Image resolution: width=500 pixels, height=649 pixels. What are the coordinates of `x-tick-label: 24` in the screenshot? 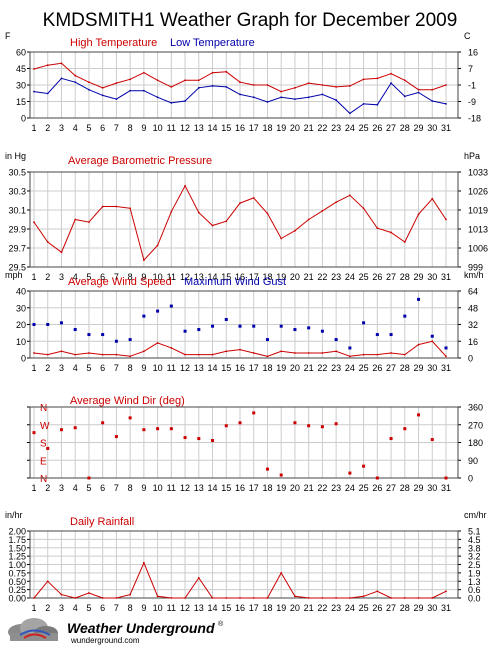 It's located at (350, 608).